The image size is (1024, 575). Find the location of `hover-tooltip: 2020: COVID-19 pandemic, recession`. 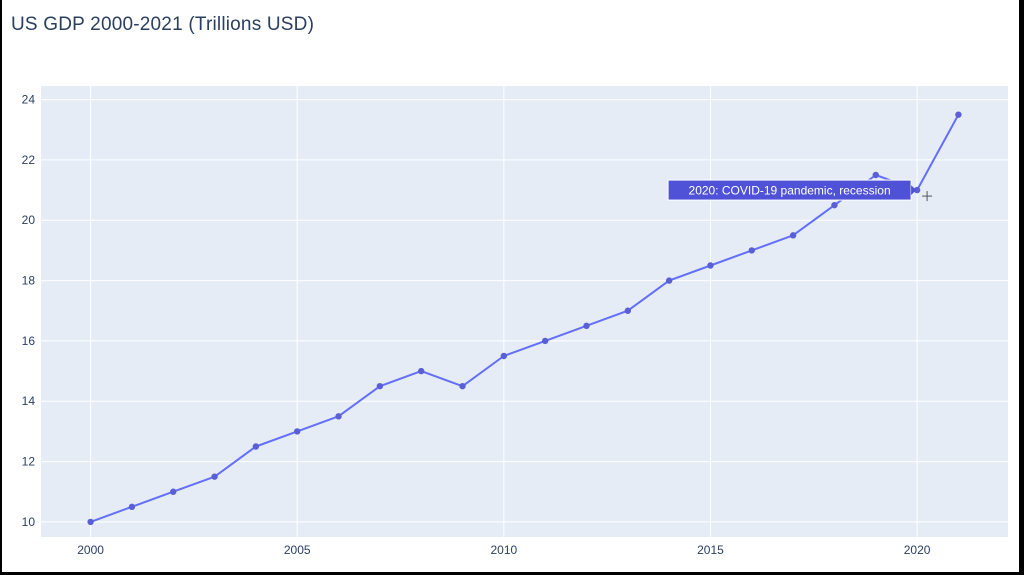

hover-tooltip: 2020: COVID-19 pandemic, recession is located at coordinates (792, 190).